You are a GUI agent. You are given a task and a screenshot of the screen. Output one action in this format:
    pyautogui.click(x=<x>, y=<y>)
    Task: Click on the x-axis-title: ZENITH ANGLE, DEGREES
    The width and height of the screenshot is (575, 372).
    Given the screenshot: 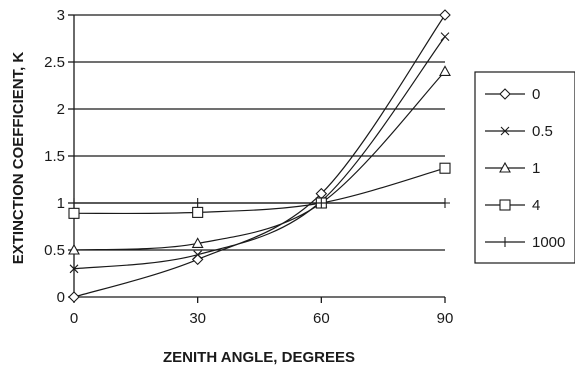 What is the action you would take?
    pyautogui.click(x=259, y=357)
    